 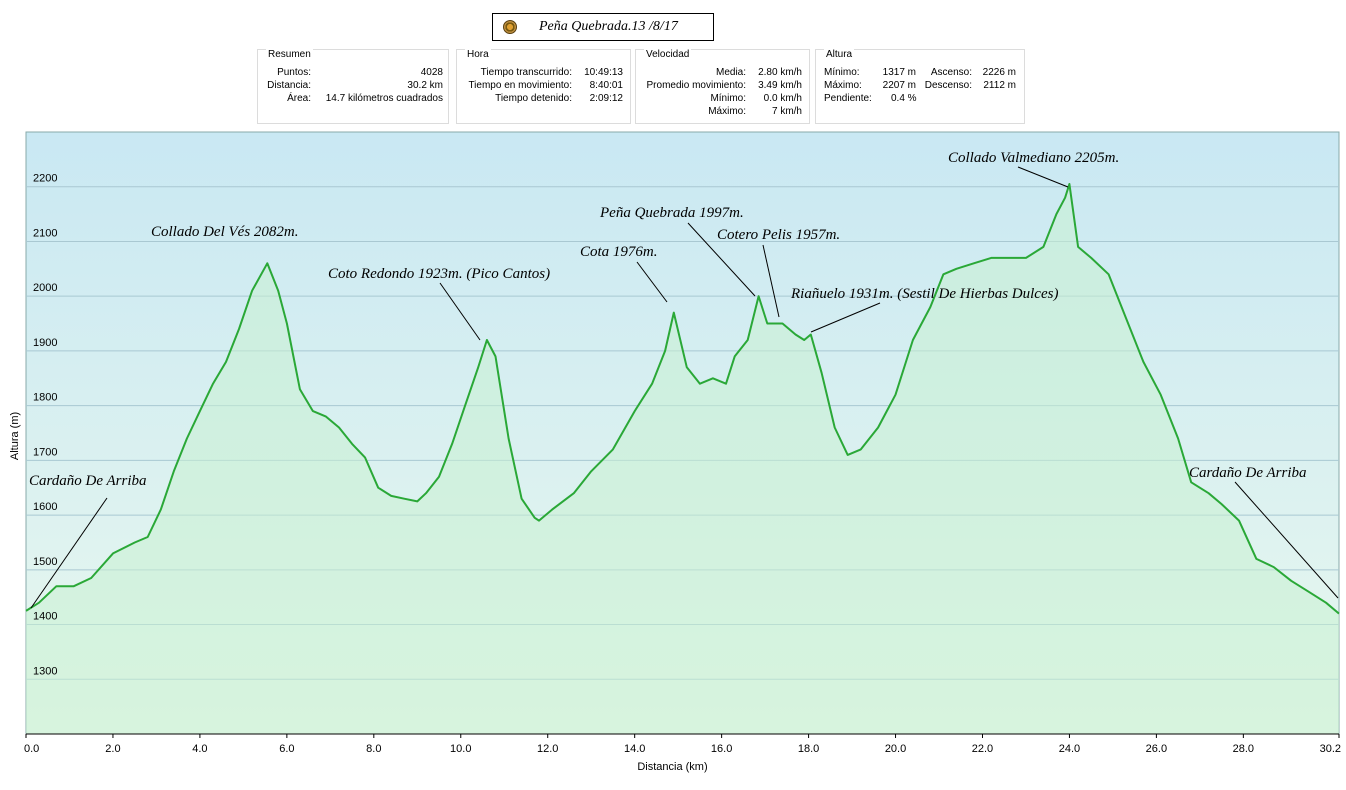 I want to click on elevation-legend: Altura, so click(x=839, y=55).